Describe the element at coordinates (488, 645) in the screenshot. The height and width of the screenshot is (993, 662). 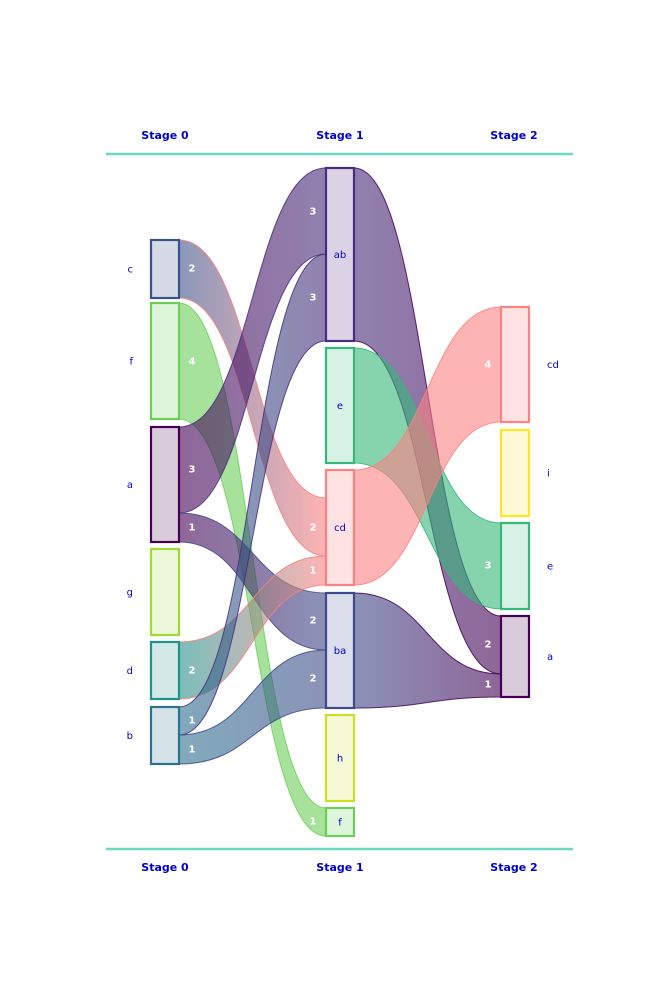
I see `flow-label-dst-ab-a: 2` at that location.